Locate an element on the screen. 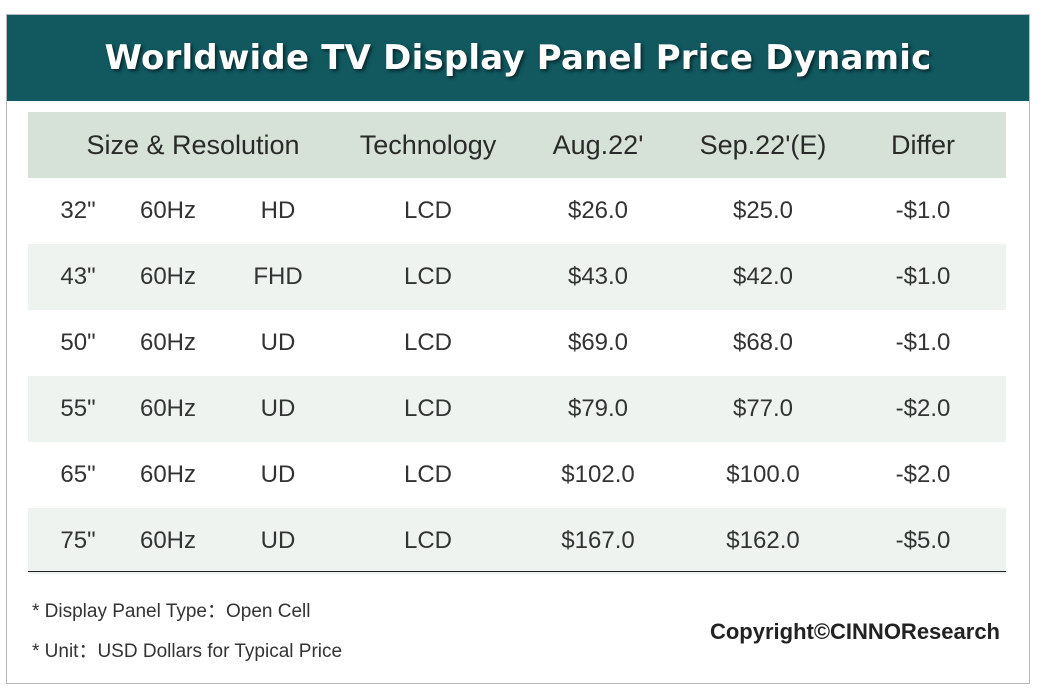  table-row: 50" 60Hz UD LCD $69.0 $68.0 -$1.0 is located at coordinates (517, 343).